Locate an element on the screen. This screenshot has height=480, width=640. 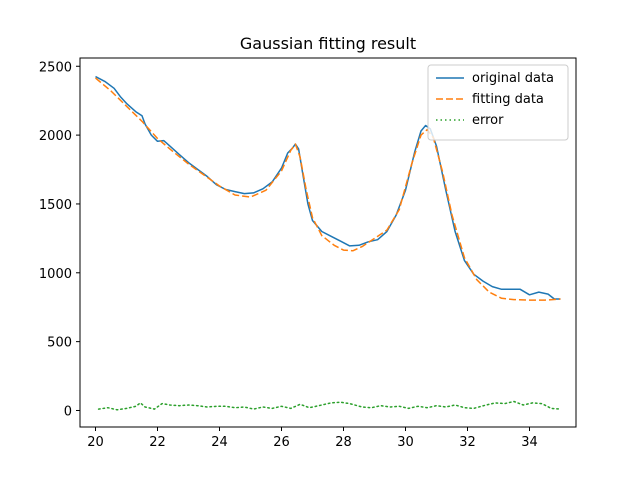
y-axis: 0 500 1000 1500 2000 2500 is located at coordinates (59, 239).